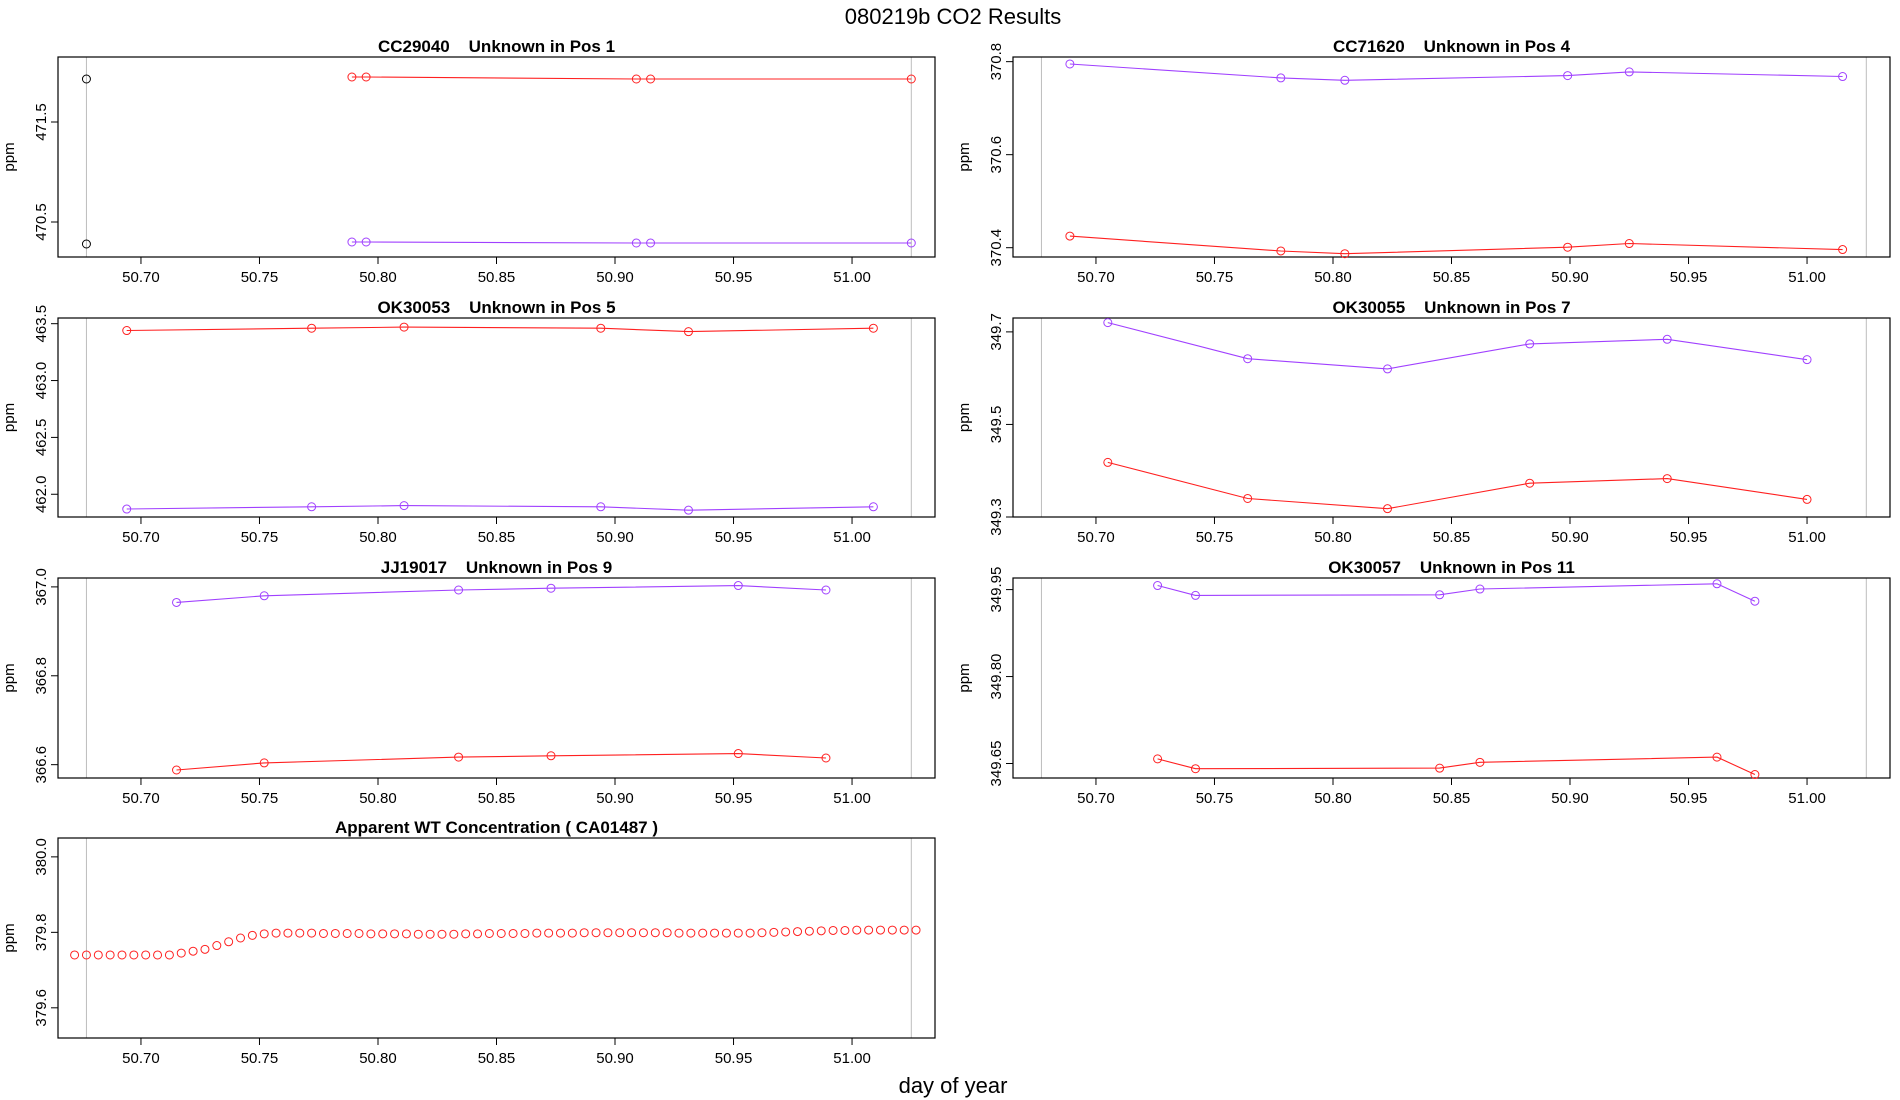  I want to click on panel-title: OK30057 Unknown in Pos 11, so click(1451, 567).